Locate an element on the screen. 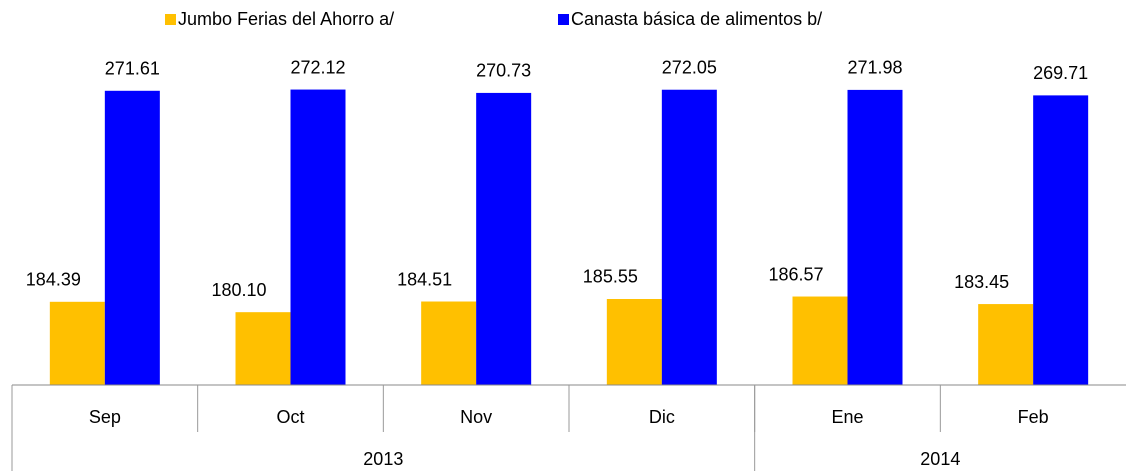  legend-label: Jumbo Ferias del Ahorro a/ is located at coordinates (286, 19).